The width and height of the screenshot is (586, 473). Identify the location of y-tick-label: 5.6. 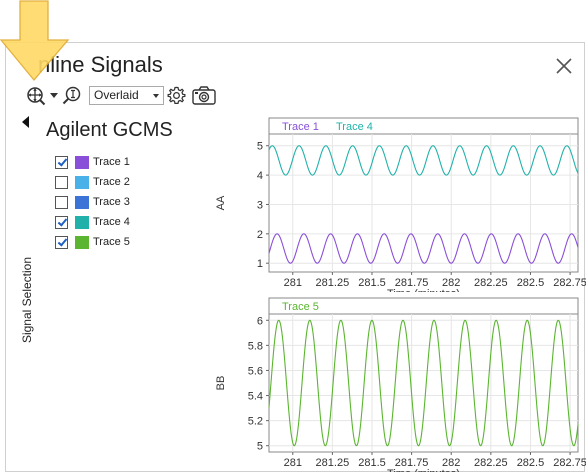
(255, 371).